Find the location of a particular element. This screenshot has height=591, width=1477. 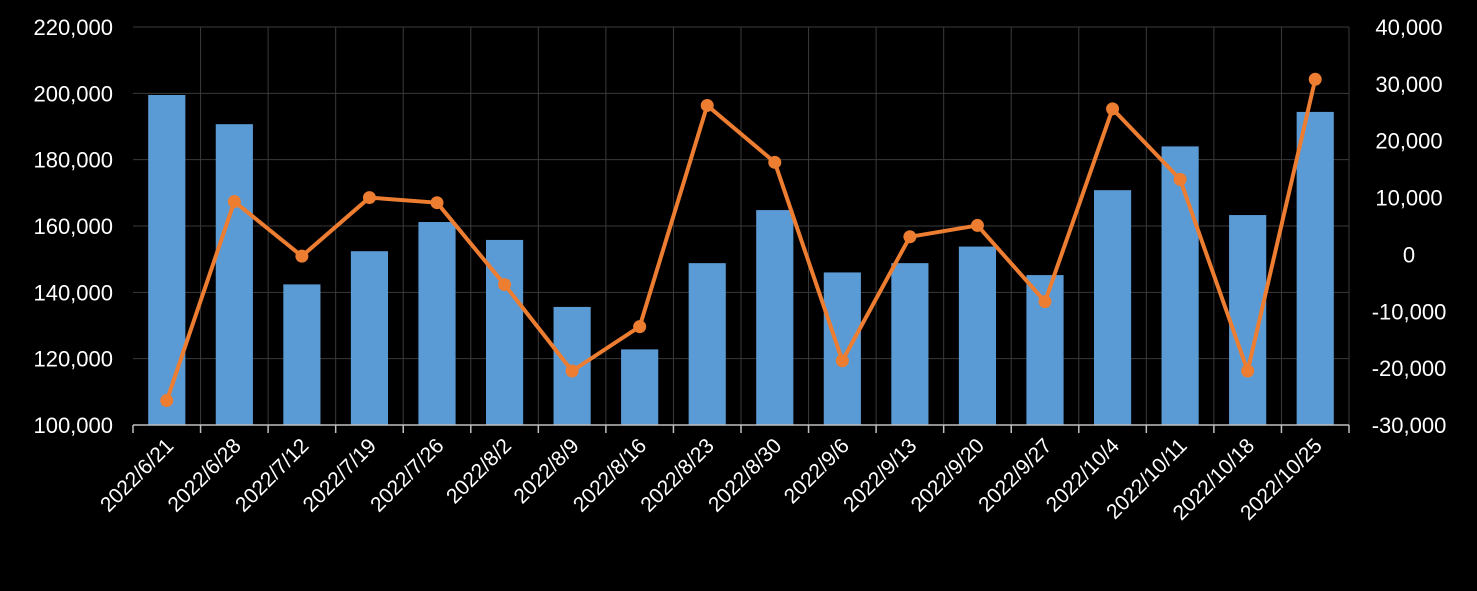

right-y-tick-label: -20,000 is located at coordinates (1409, 368).